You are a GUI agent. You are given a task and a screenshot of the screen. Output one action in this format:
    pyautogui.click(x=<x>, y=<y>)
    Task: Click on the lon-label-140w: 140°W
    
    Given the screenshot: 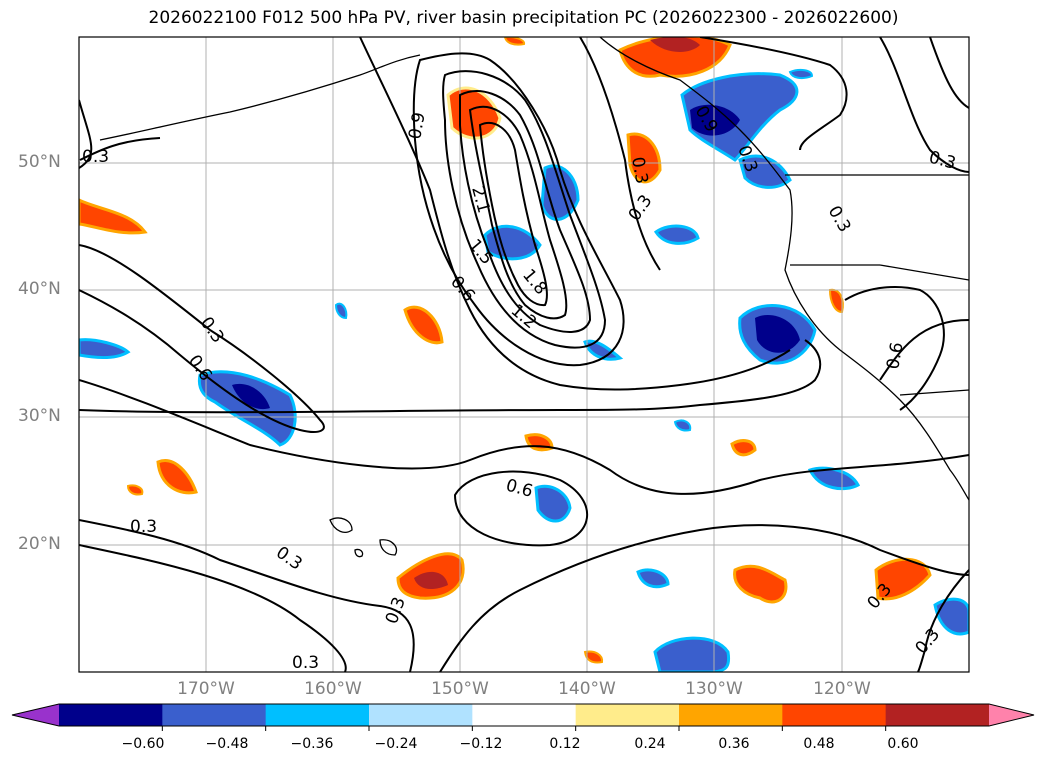 What is the action you would take?
    pyautogui.click(x=587, y=689)
    